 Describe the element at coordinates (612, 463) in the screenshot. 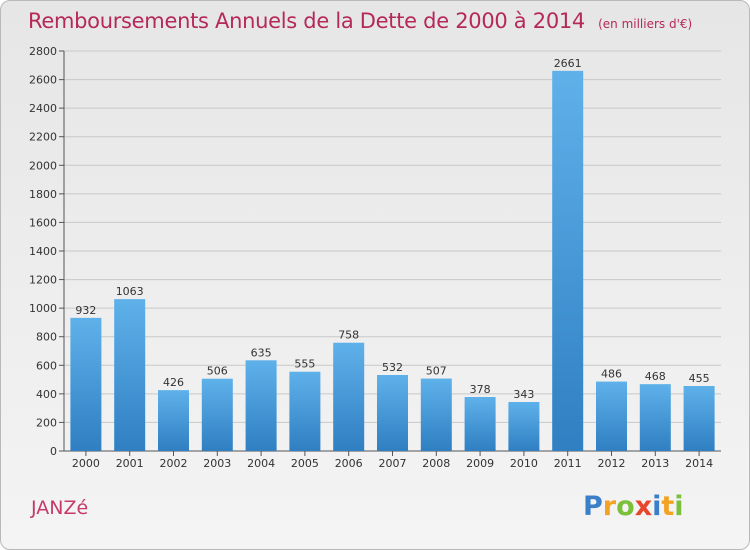

I see `x-tick-label: 2012` at that location.